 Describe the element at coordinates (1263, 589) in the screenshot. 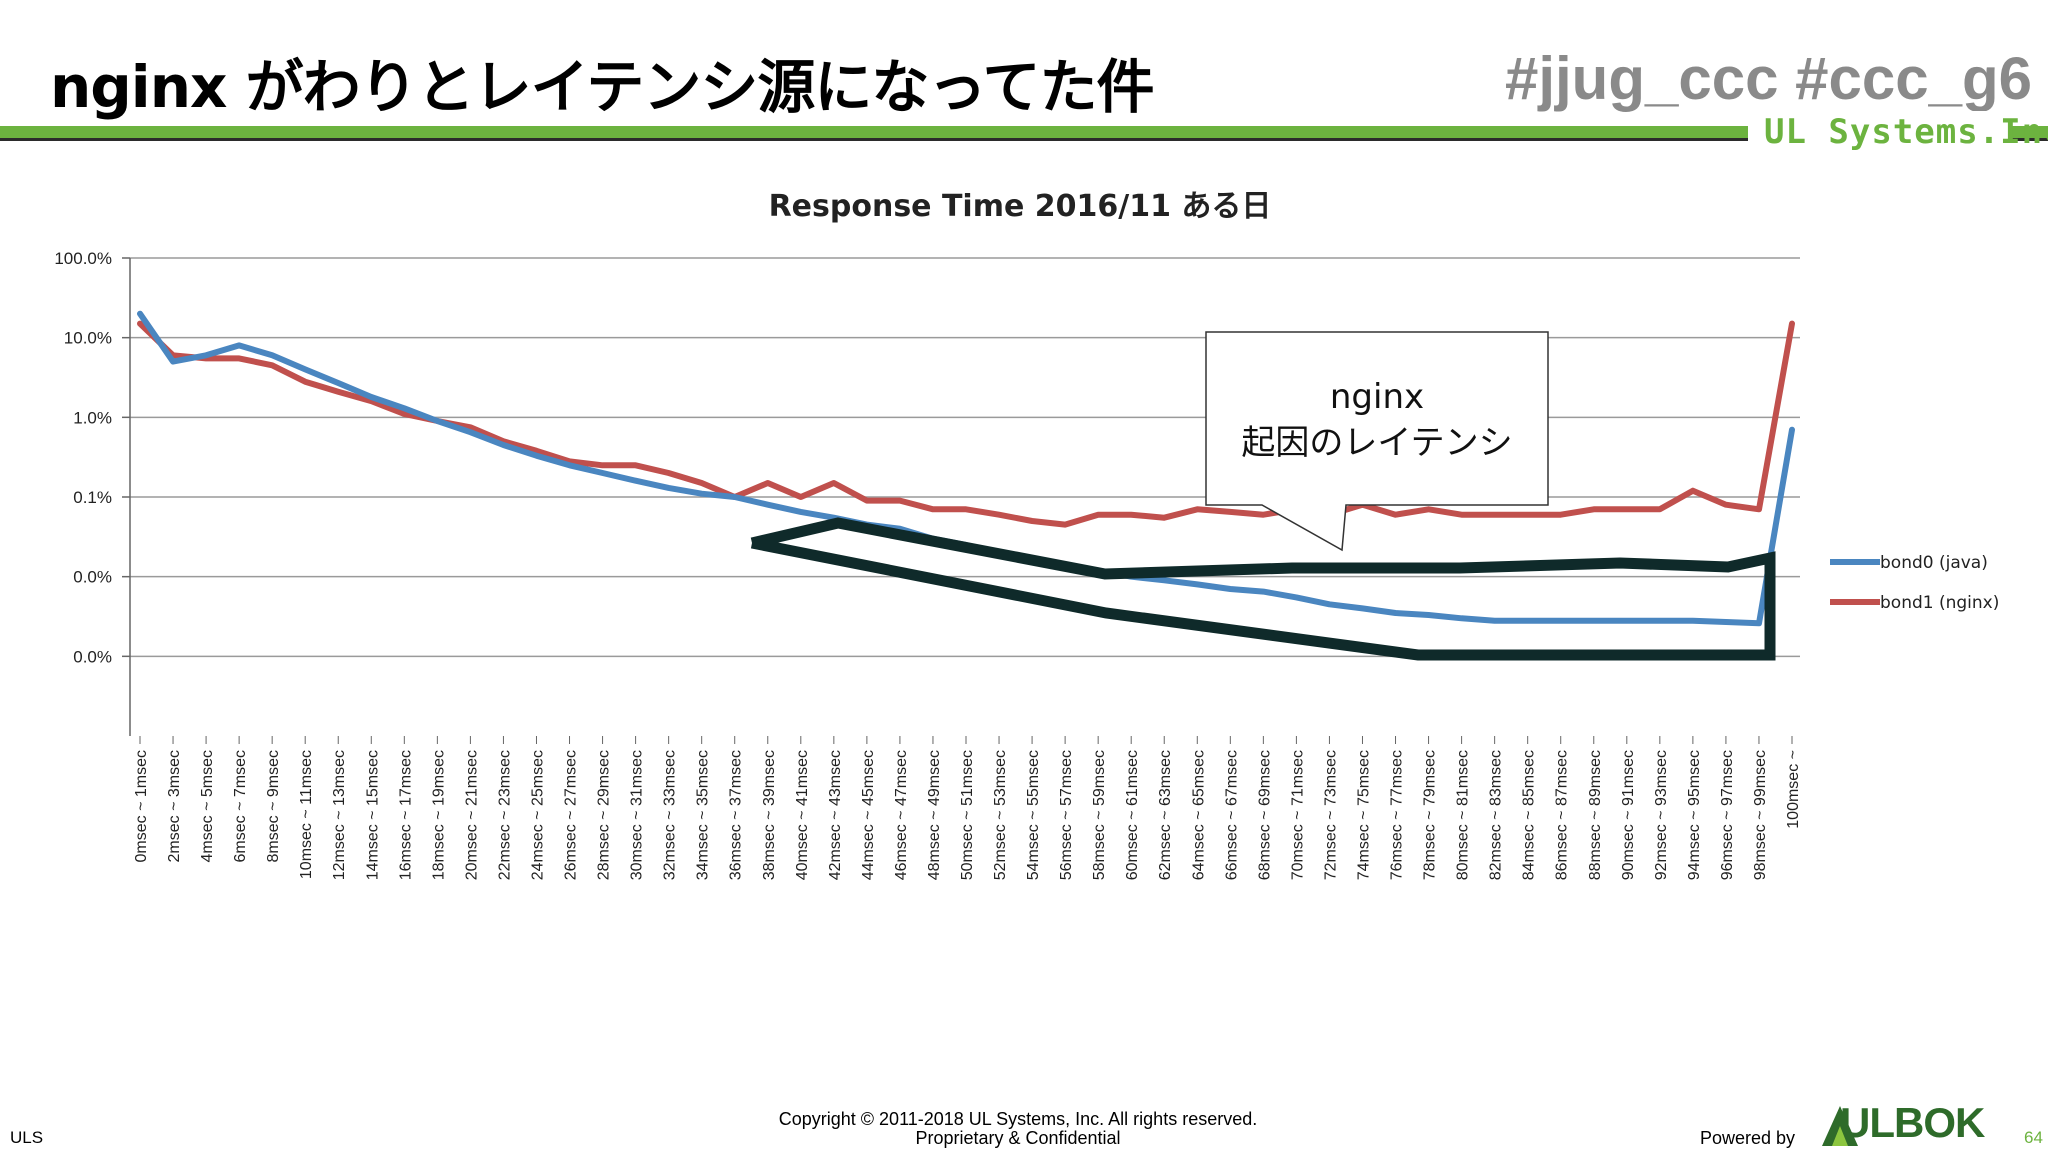

I see `nginx-latency-outline` at that location.